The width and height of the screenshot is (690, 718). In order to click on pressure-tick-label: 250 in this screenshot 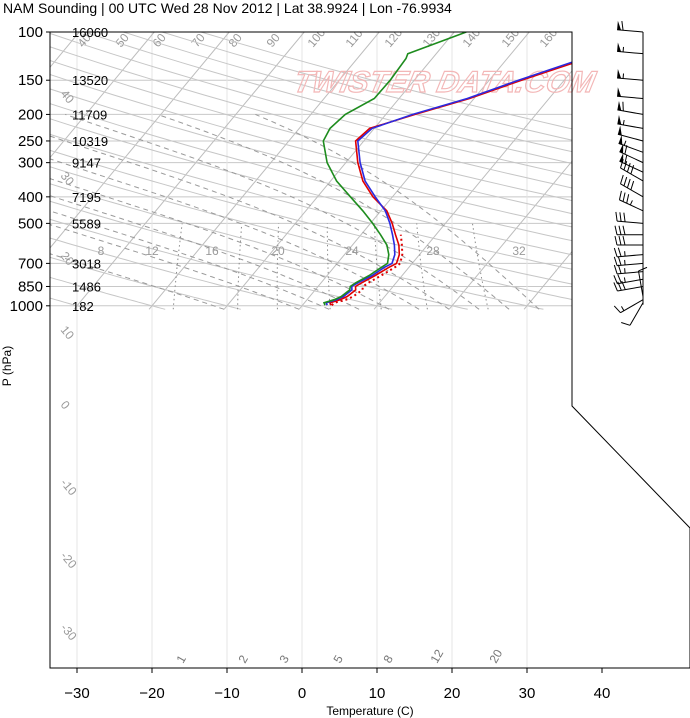, I will do `click(30, 141)`.